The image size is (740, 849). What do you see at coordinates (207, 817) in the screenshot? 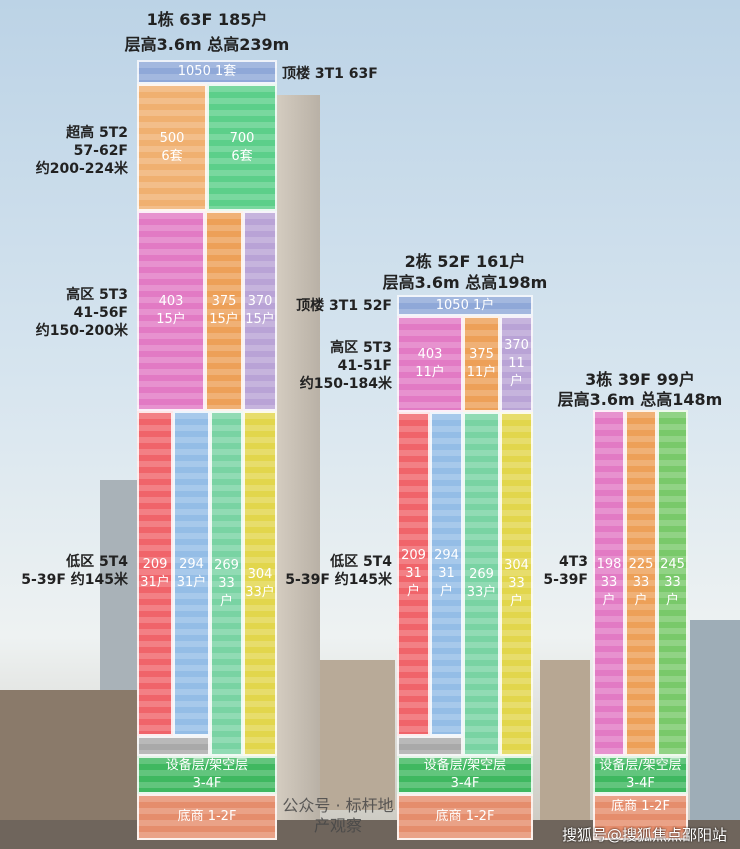
I see `b1-shop-block: 底商 1-2F` at bounding box center [207, 817].